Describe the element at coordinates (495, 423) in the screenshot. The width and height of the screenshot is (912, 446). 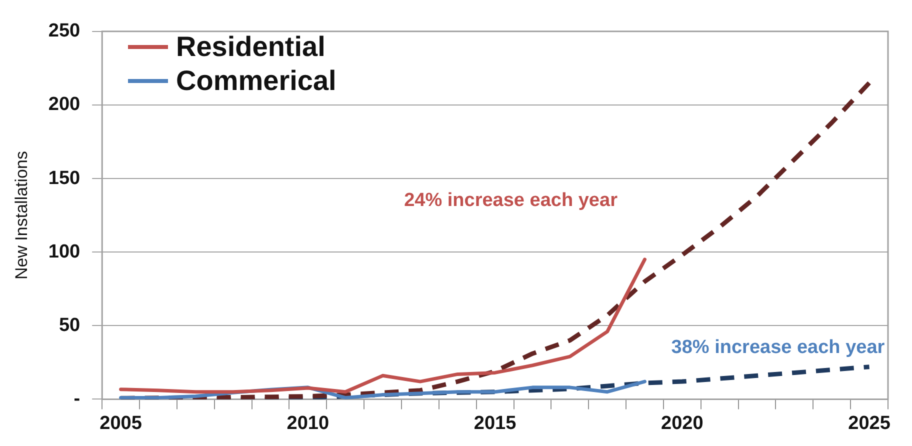
I see `x-tick-label: 2015` at that location.